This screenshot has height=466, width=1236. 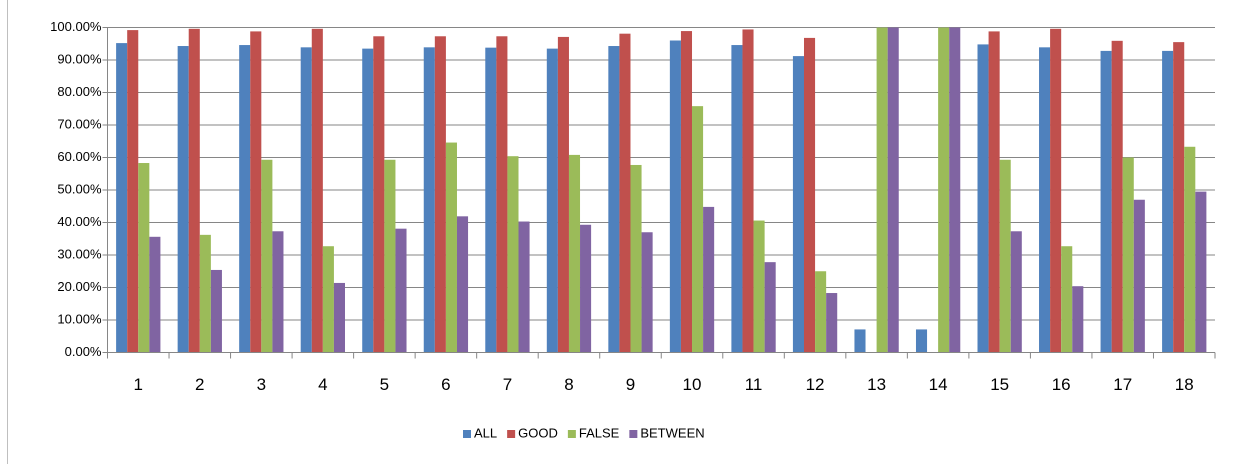 What do you see at coordinates (79, 188) in the screenshot?
I see `y-tick-label: 50.00%` at bounding box center [79, 188].